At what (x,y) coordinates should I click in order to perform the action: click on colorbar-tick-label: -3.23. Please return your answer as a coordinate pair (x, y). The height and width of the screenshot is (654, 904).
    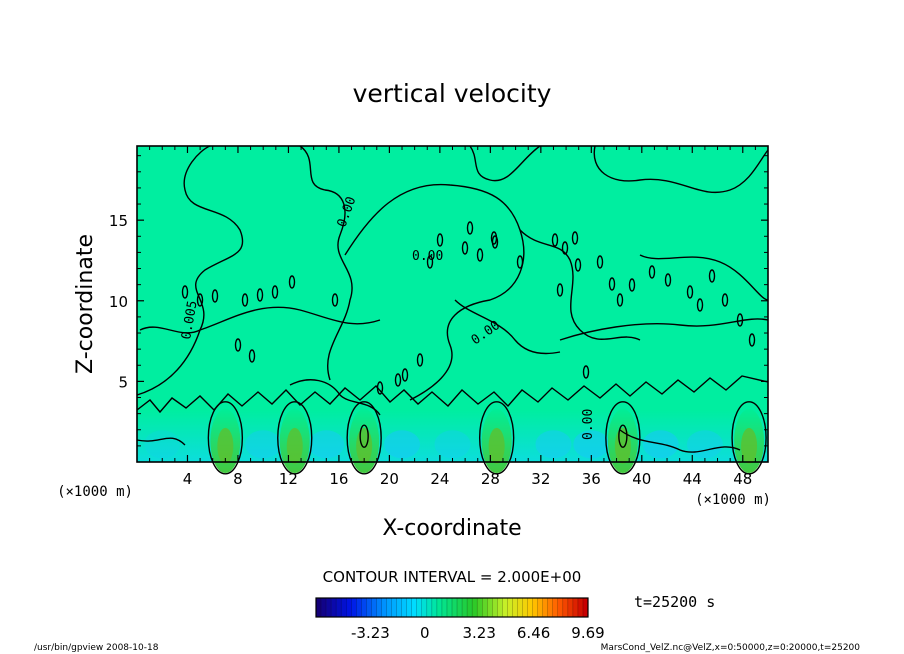
    Looking at the image, I should click on (370, 633).